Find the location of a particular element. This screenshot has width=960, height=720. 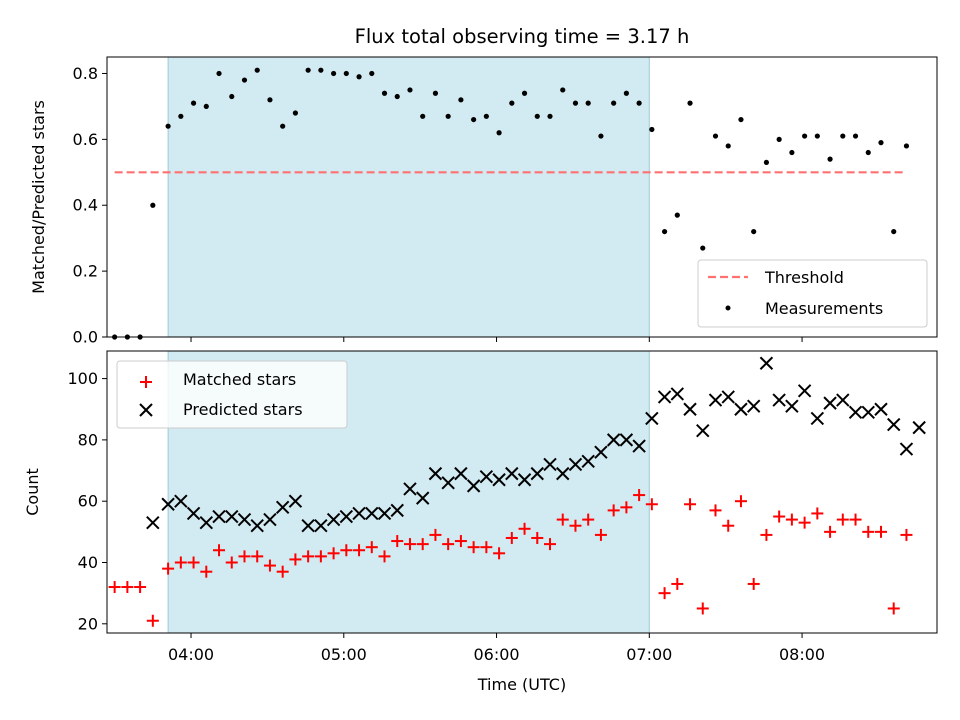

count-legend-box is located at coordinates (232, 394).